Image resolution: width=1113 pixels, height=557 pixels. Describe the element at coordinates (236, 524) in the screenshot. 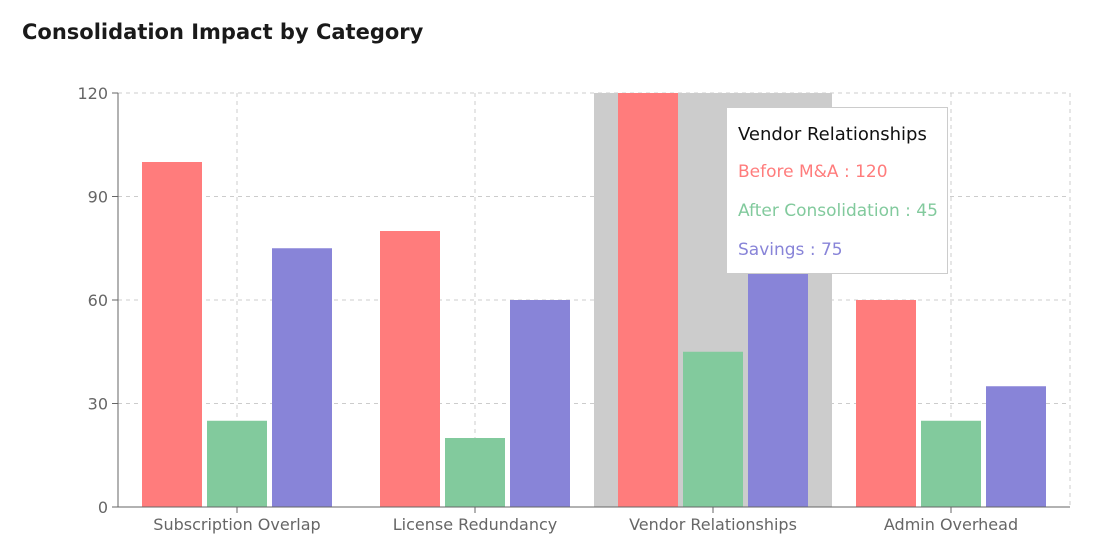

I see `x-tick-label: Subscription Overlap` at that location.